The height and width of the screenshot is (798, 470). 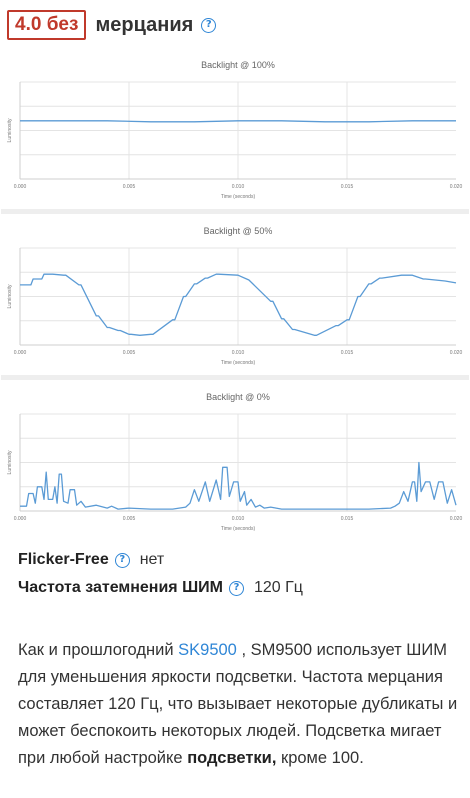 What do you see at coordinates (207, 649) in the screenshot?
I see `sk9500-link: SK9500` at bounding box center [207, 649].